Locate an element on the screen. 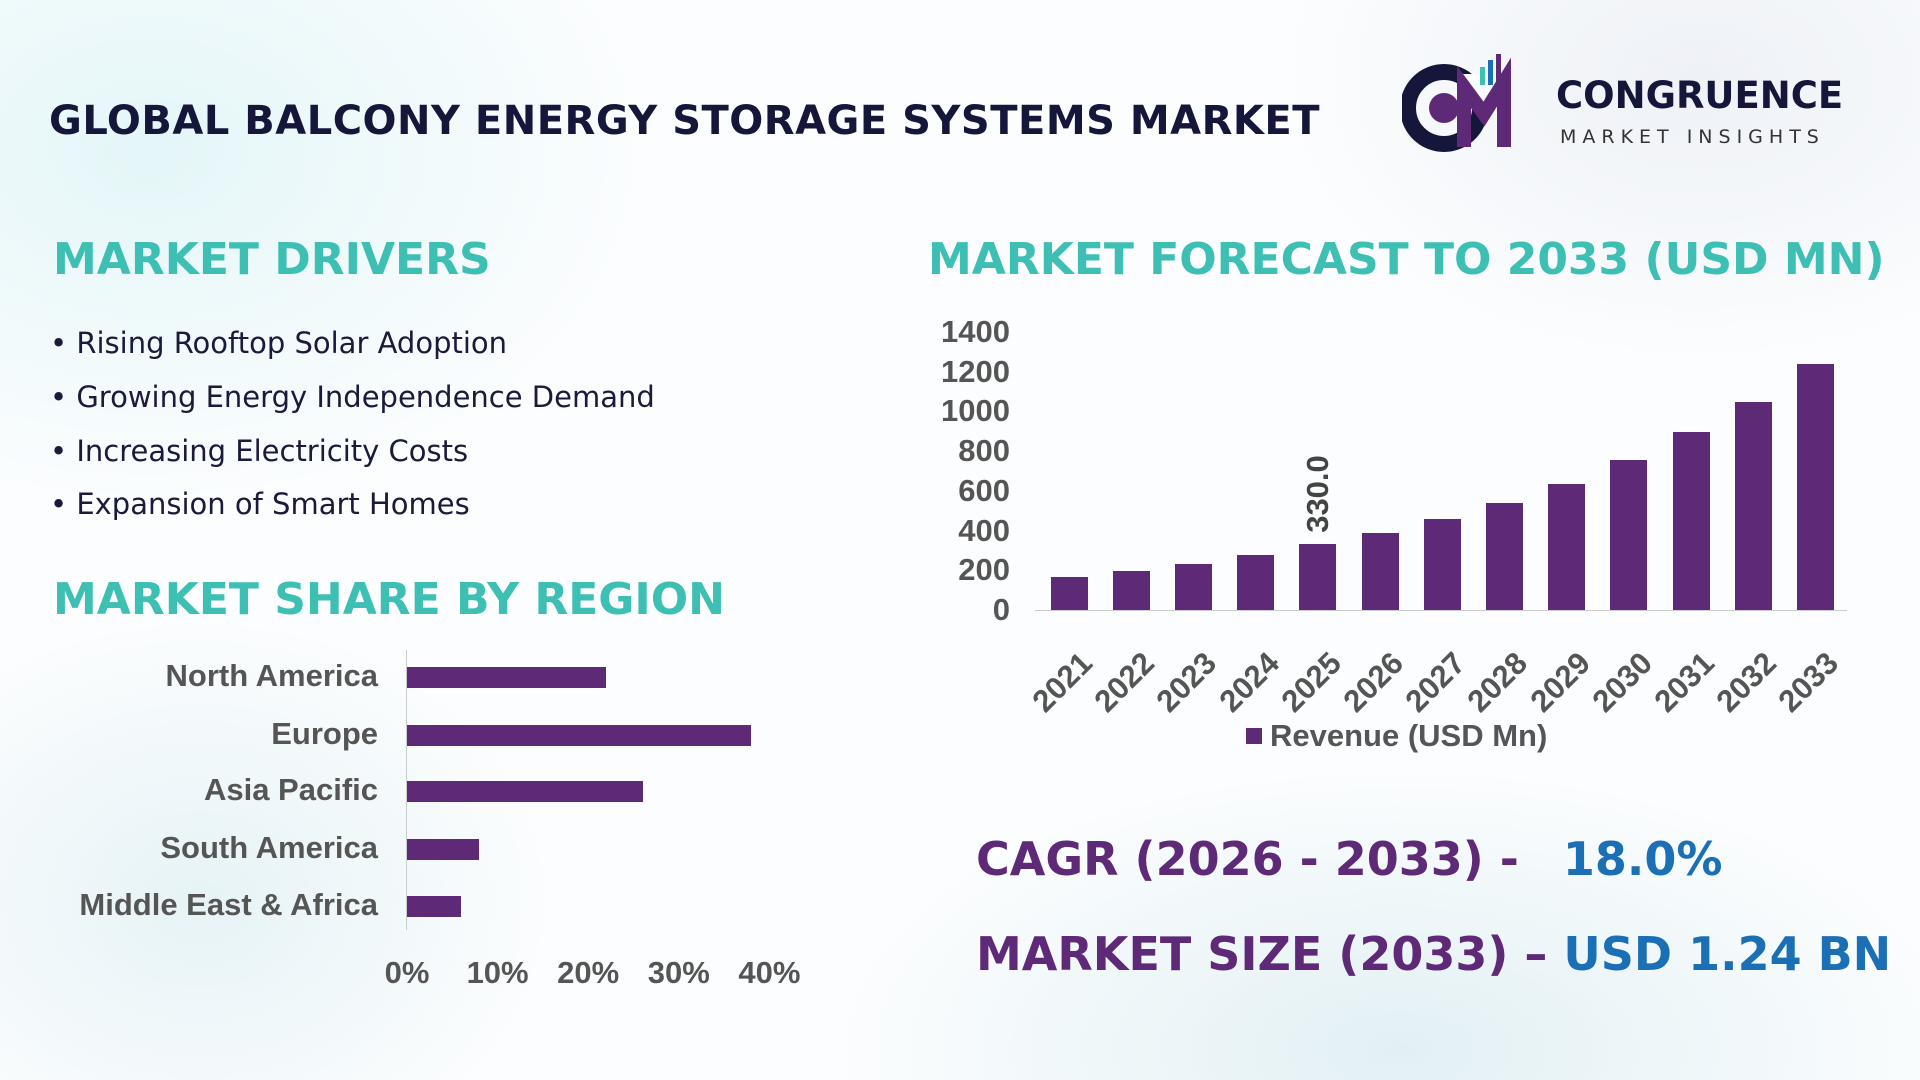  forecast-x-tick: 2025 is located at coordinates (1311, 682).